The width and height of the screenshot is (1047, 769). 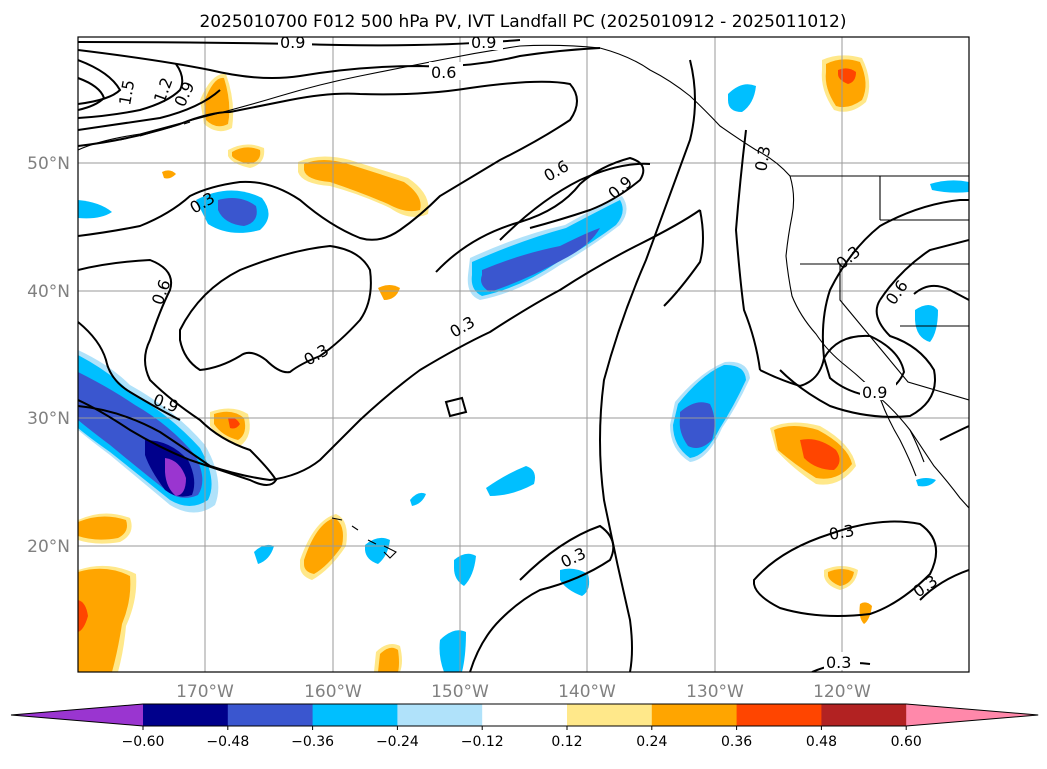 What do you see at coordinates (566, 742) in the screenshot?
I see `colorbar-tick-label: 0.12` at bounding box center [566, 742].